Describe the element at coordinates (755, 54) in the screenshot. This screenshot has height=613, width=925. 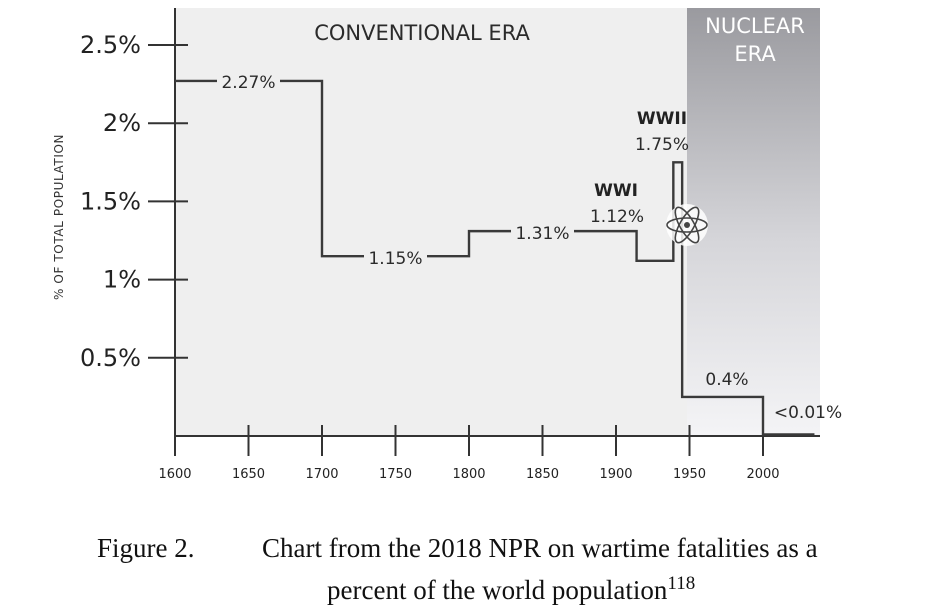
I see `nuclear-era-label-line2: ERA` at that location.